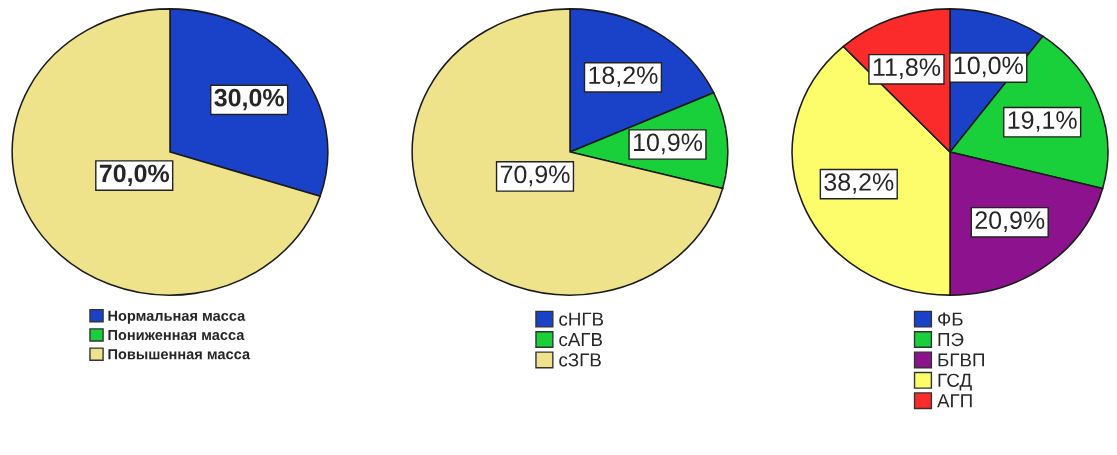 Image resolution: width=1117 pixels, height=455 pixels. What do you see at coordinates (668, 144) in the screenshot?
I see `data-label: 10,9%` at bounding box center [668, 144].